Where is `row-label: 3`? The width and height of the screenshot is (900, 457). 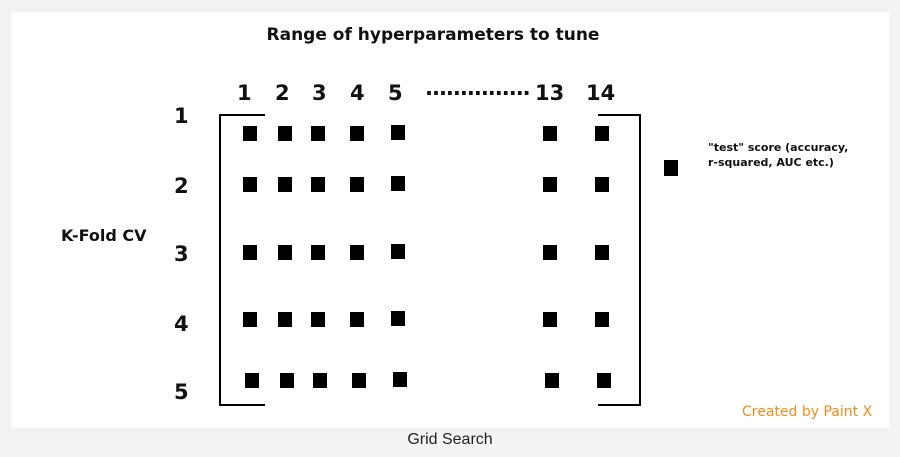 row-label: 3 is located at coordinates (181, 254).